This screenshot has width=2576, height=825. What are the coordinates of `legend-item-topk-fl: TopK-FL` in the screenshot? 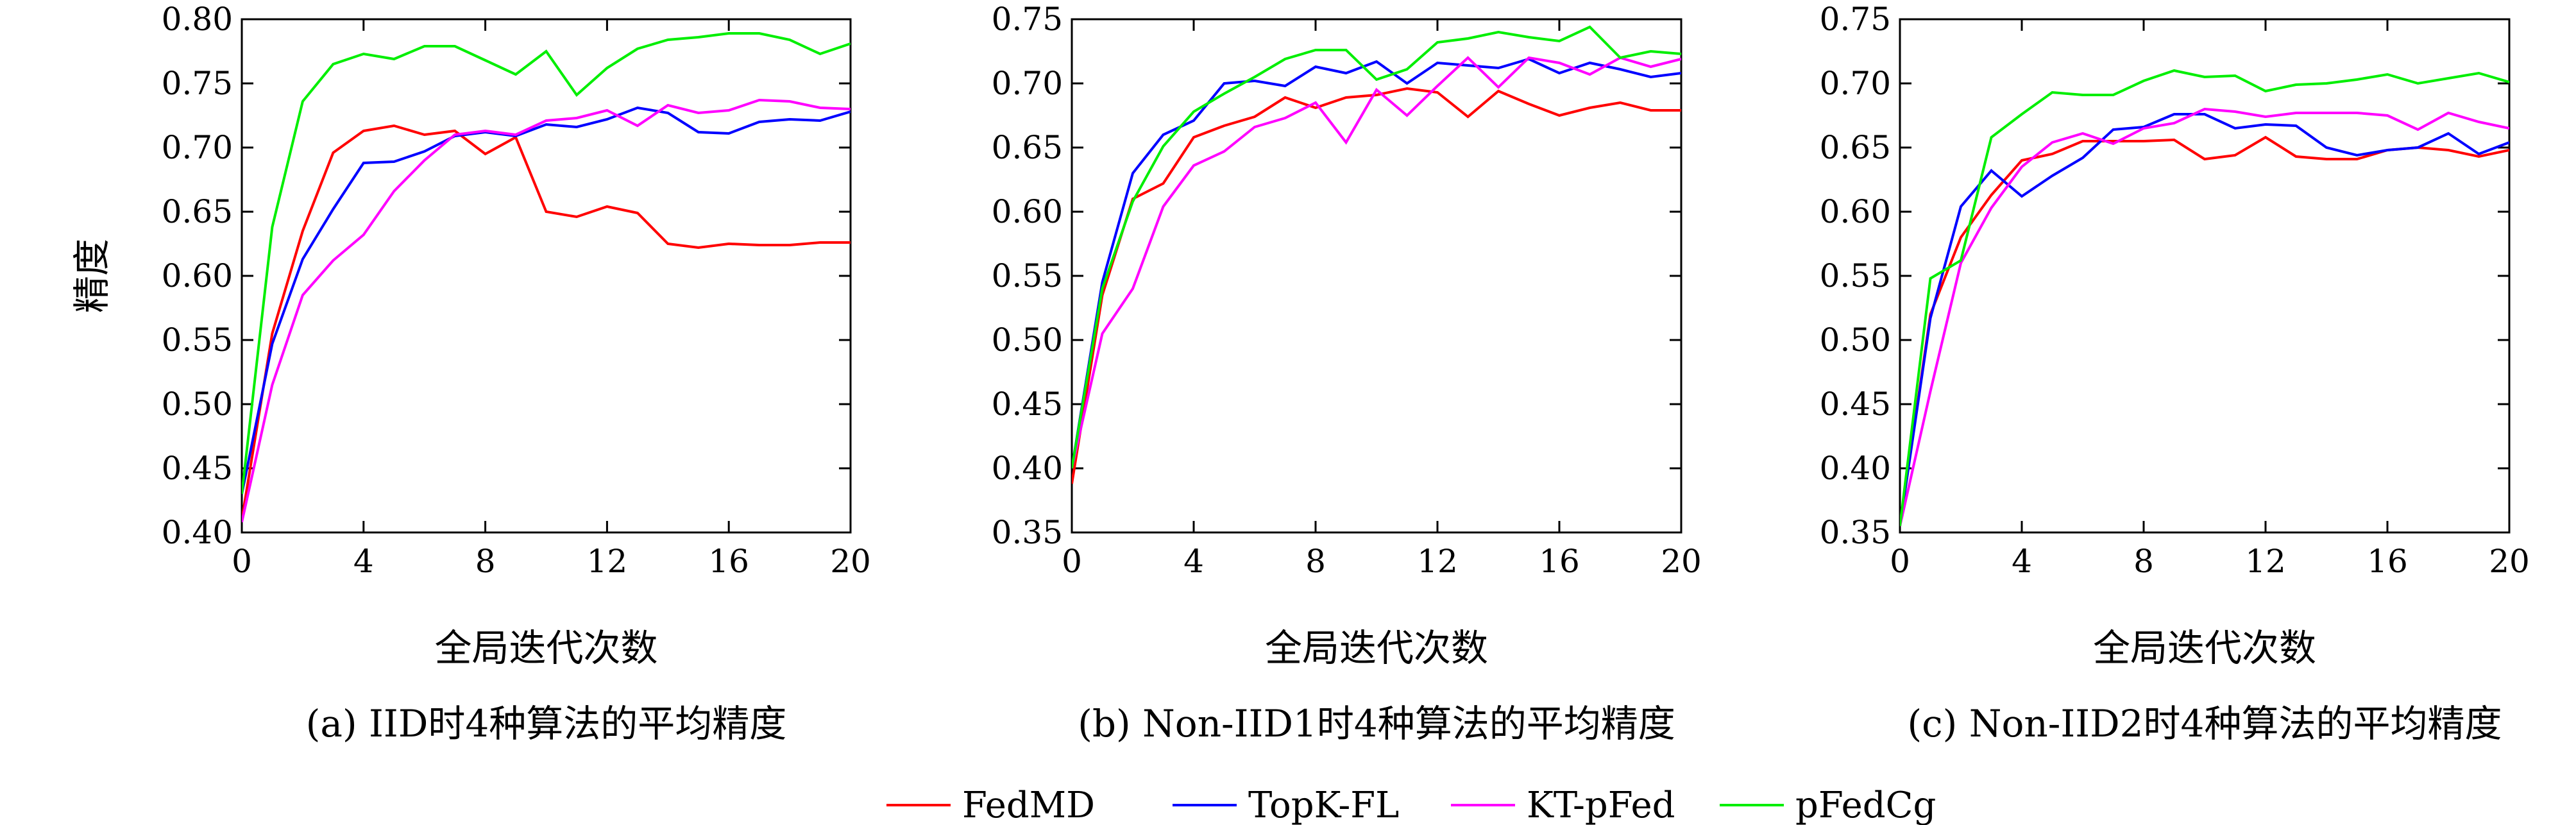 It's located at (1286, 805).